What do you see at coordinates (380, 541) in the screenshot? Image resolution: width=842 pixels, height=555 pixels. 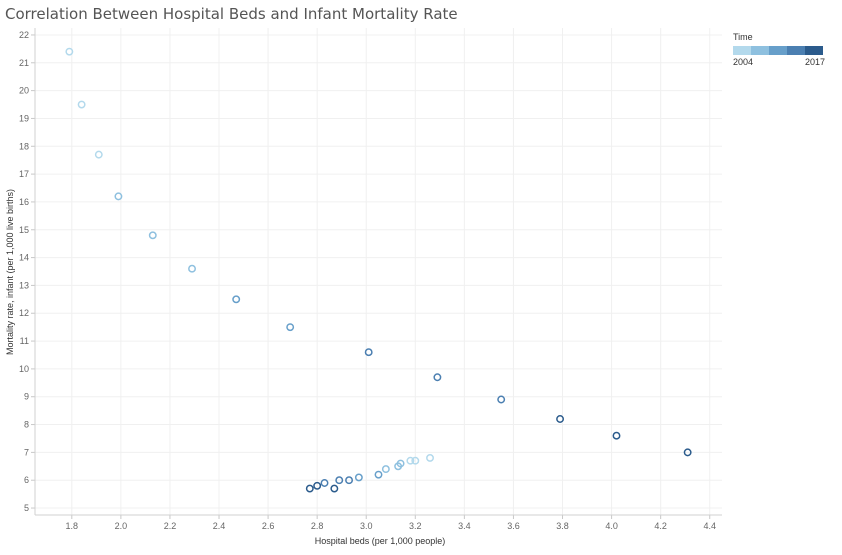 I see `x-axis-label: Hospital beds (per 1,000 people)` at bounding box center [380, 541].